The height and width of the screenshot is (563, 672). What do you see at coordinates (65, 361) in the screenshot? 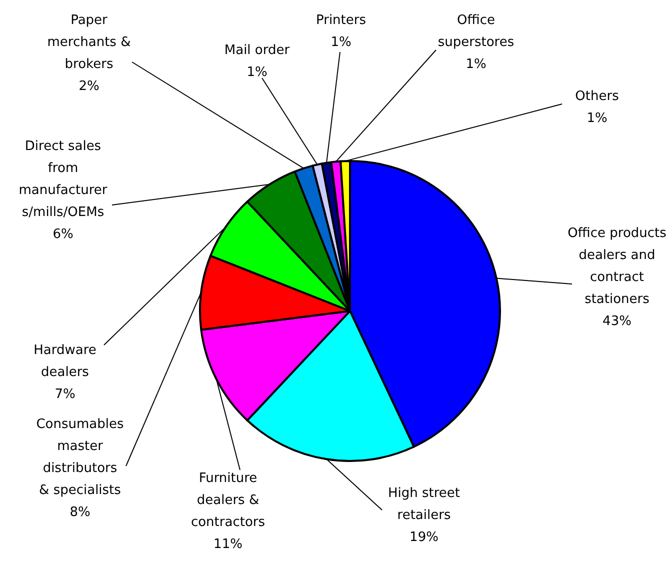
I see `slice-label: Hardware dealers` at bounding box center [65, 361].